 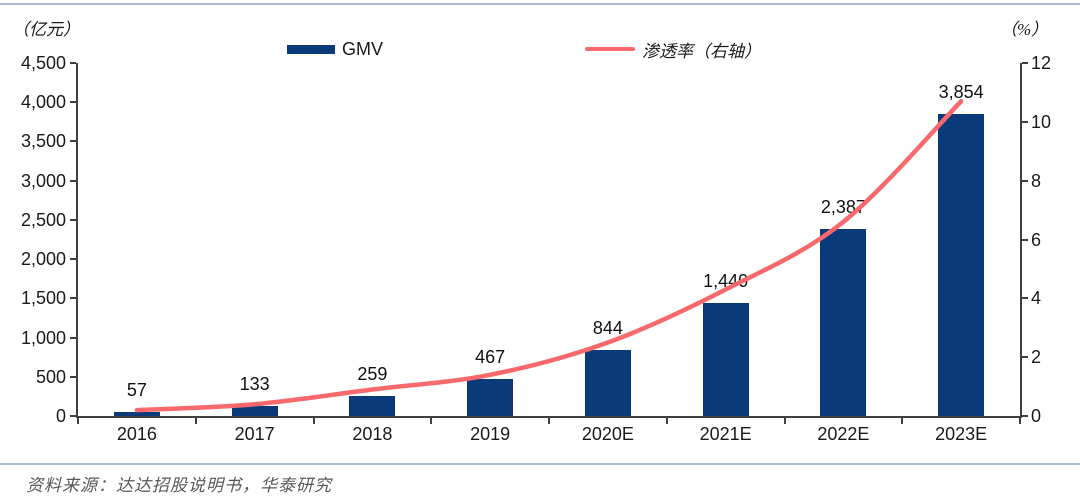 I want to click on legend-item-penetration: 渗透率（右轴）, so click(x=673, y=49).